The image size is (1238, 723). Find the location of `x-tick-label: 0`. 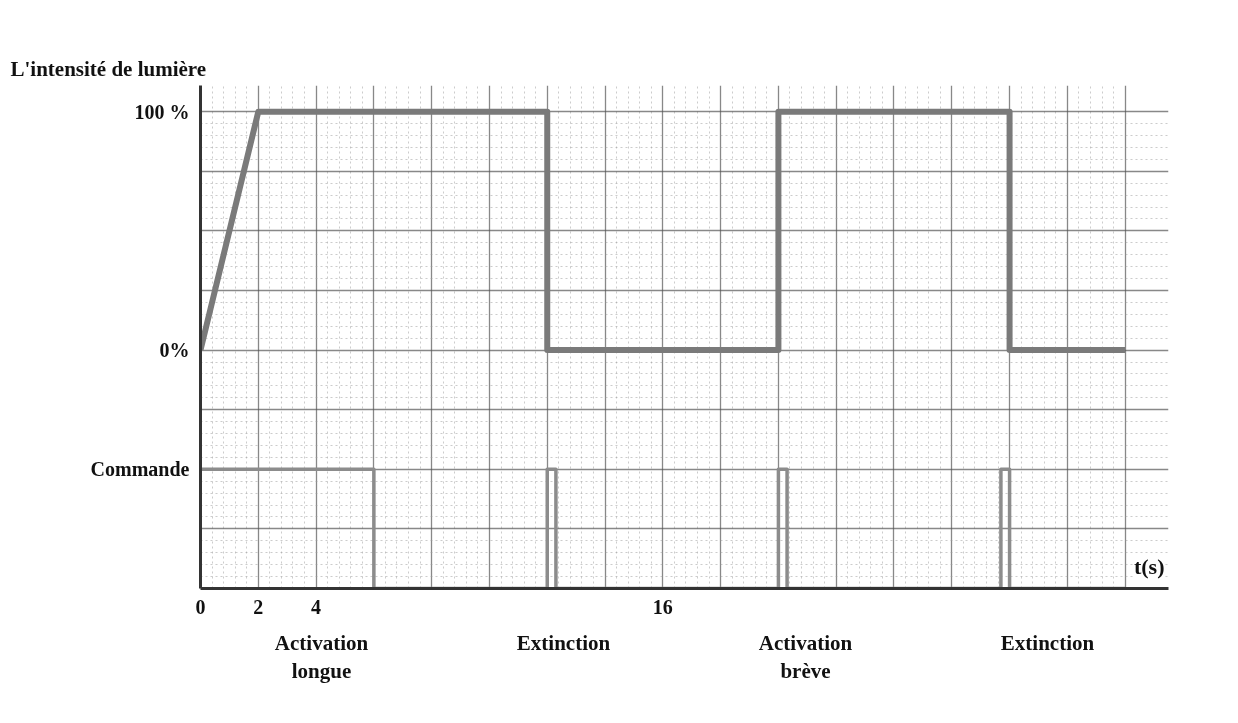

x-tick-label: 0 is located at coordinates (200, 606).